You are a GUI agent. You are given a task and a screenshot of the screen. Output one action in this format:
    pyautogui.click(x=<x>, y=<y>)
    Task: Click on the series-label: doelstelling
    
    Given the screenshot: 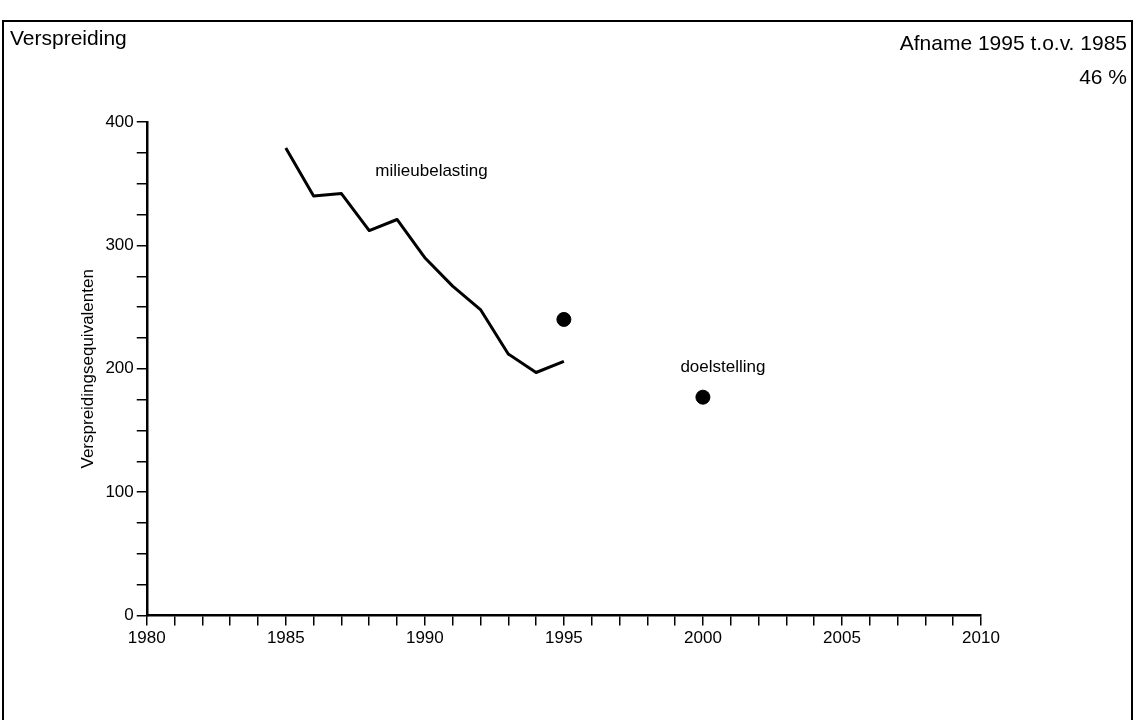 What is the action you would take?
    pyautogui.click(x=723, y=366)
    